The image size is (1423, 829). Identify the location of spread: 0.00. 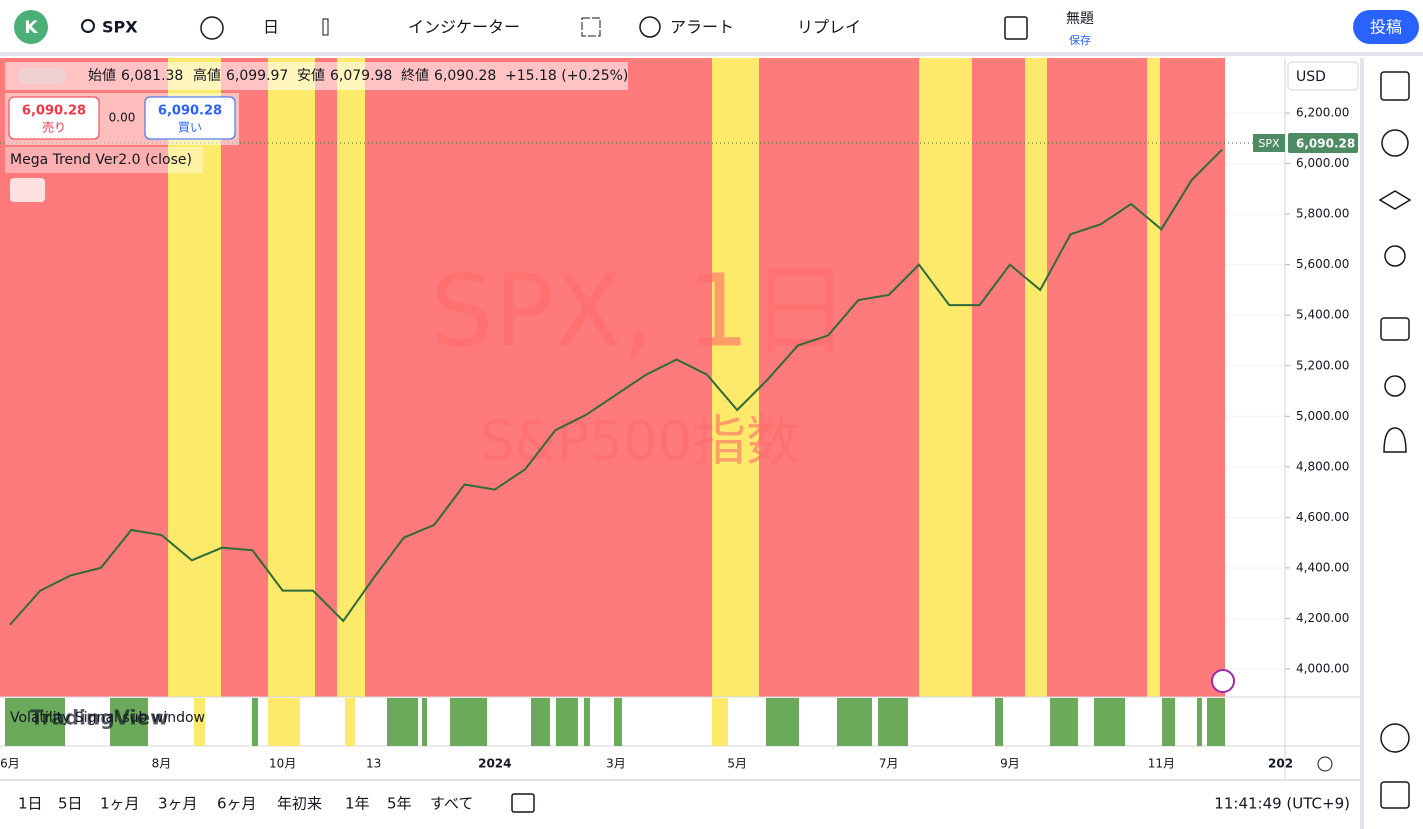
(122, 118).